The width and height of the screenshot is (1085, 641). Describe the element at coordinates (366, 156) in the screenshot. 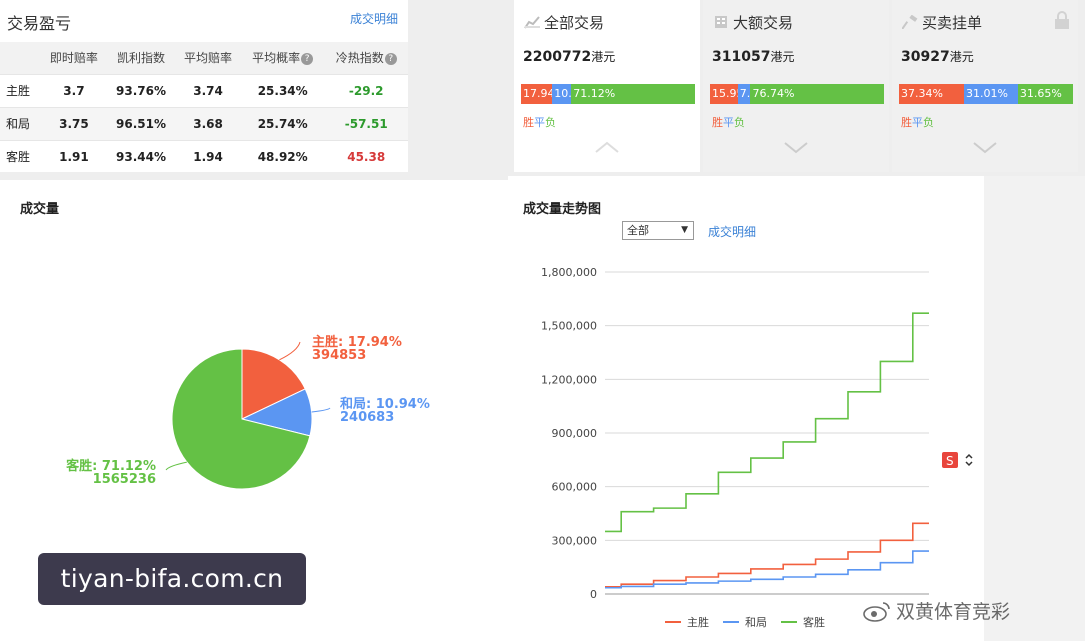

I see `cell-heat: 45.38` at that location.